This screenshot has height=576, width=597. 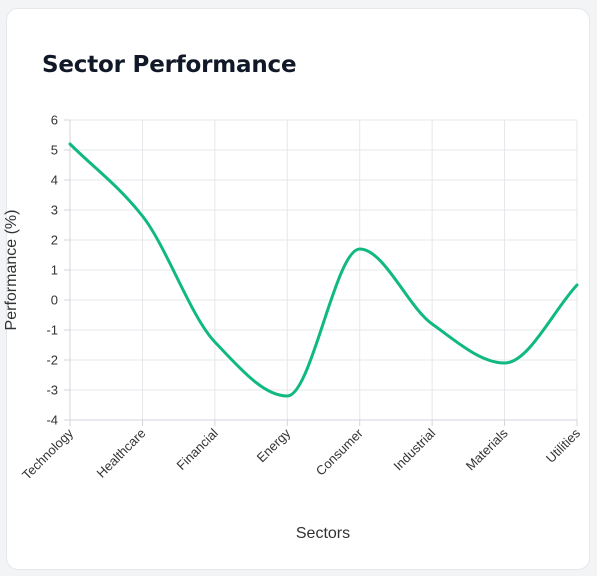 I want to click on x-tick-label: Materials, so click(x=487, y=449).